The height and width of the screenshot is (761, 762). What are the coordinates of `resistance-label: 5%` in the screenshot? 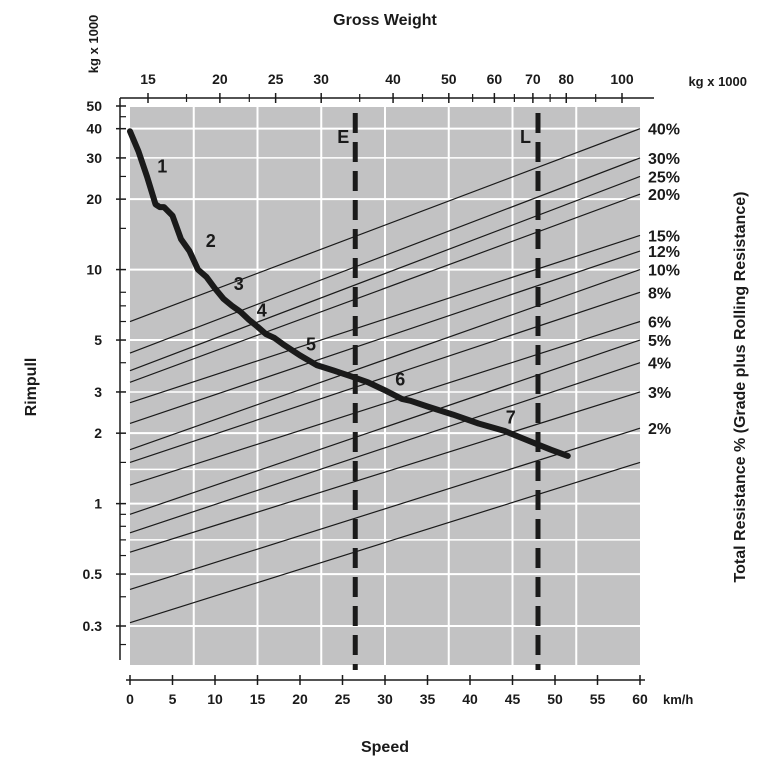 It's located at (659, 341).